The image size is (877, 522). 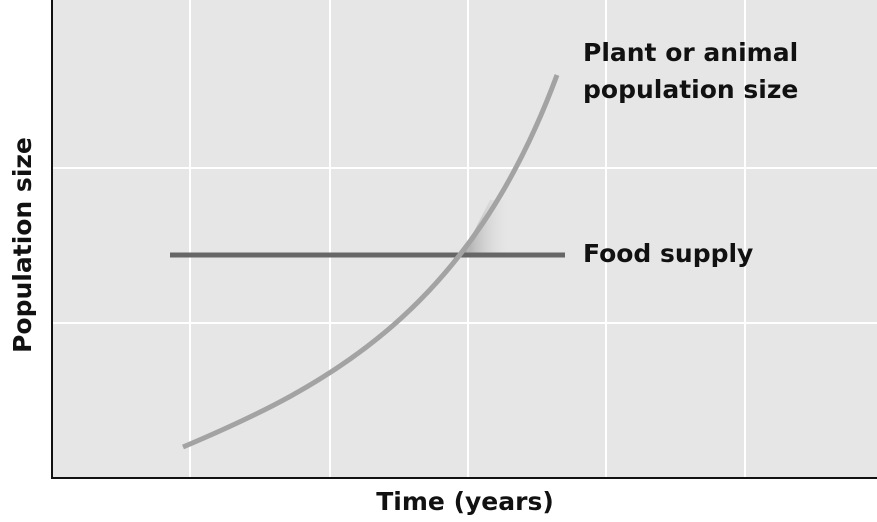 I want to click on surplus-shade, so click(x=487, y=227).